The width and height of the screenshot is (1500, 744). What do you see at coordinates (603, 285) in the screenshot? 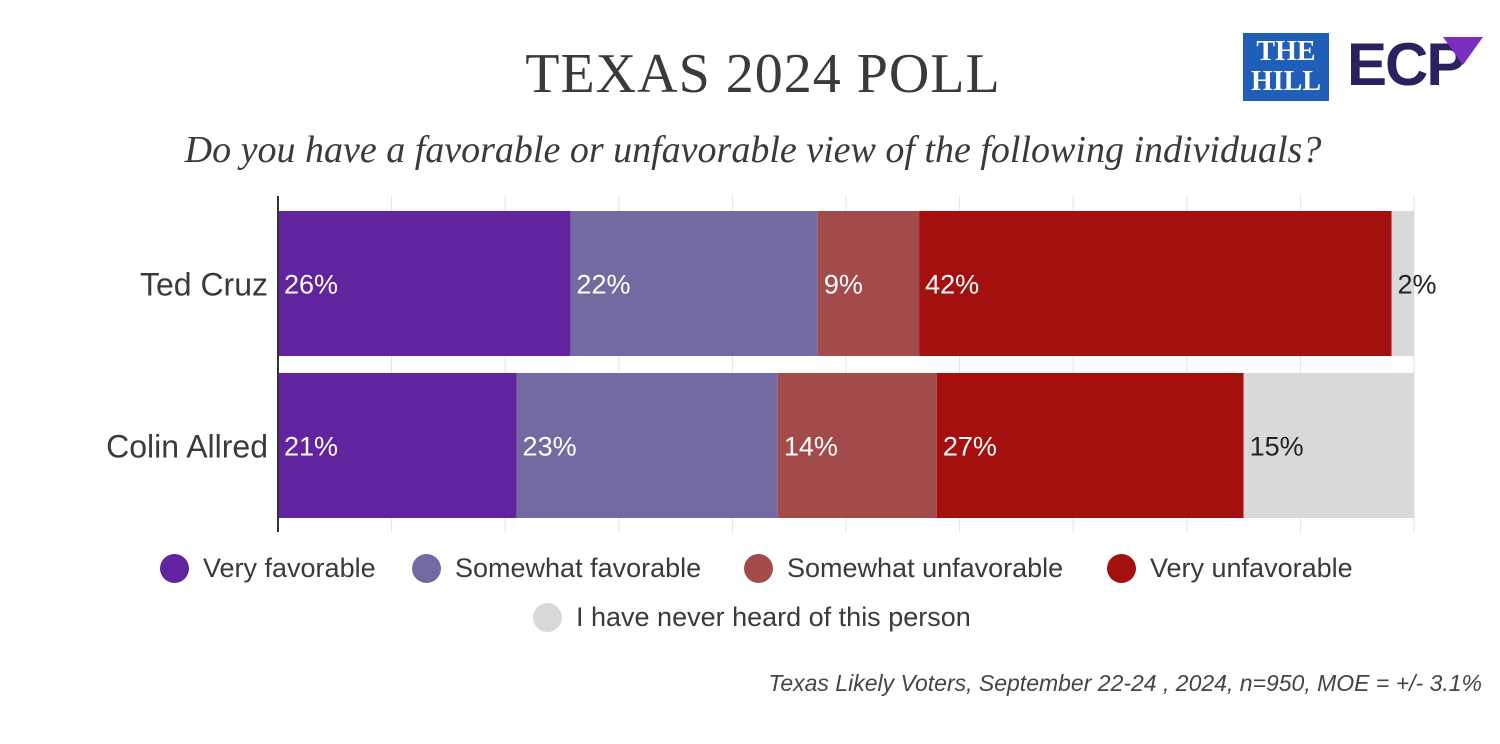
I see `data-label: 22%` at bounding box center [603, 285].